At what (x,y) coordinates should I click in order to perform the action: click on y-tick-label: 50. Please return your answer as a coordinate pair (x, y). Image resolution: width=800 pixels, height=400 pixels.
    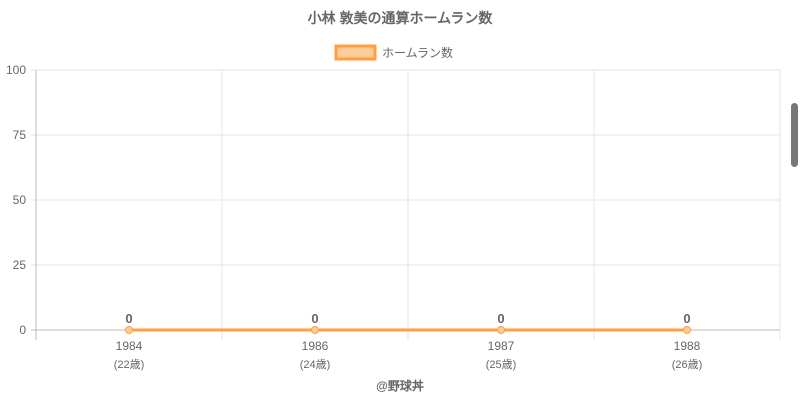
    Looking at the image, I should click on (20, 200).